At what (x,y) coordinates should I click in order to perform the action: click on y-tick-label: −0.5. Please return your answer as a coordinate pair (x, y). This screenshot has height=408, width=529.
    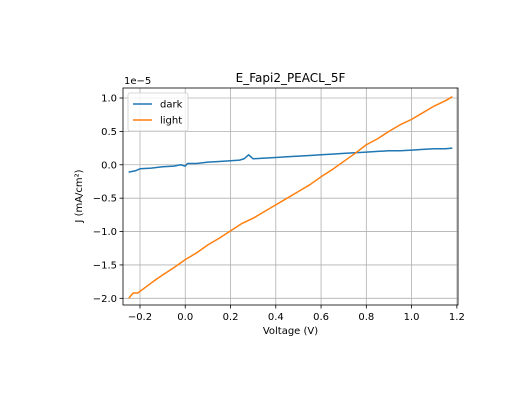
    Looking at the image, I should click on (105, 199).